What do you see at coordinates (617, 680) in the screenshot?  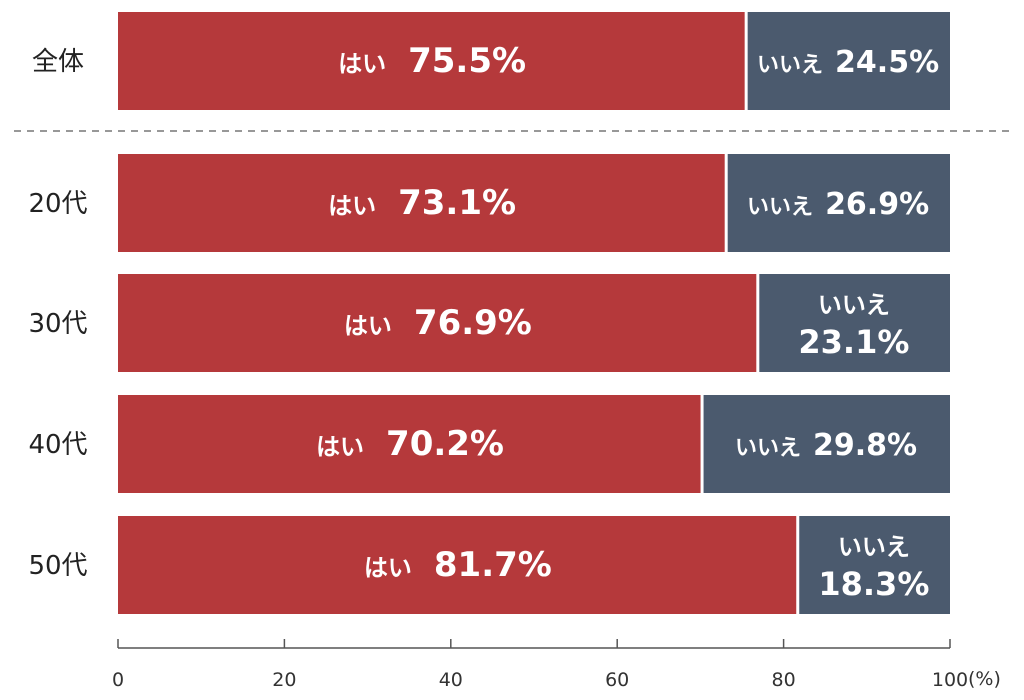 I see `x-tick-label: 60` at bounding box center [617, 680].